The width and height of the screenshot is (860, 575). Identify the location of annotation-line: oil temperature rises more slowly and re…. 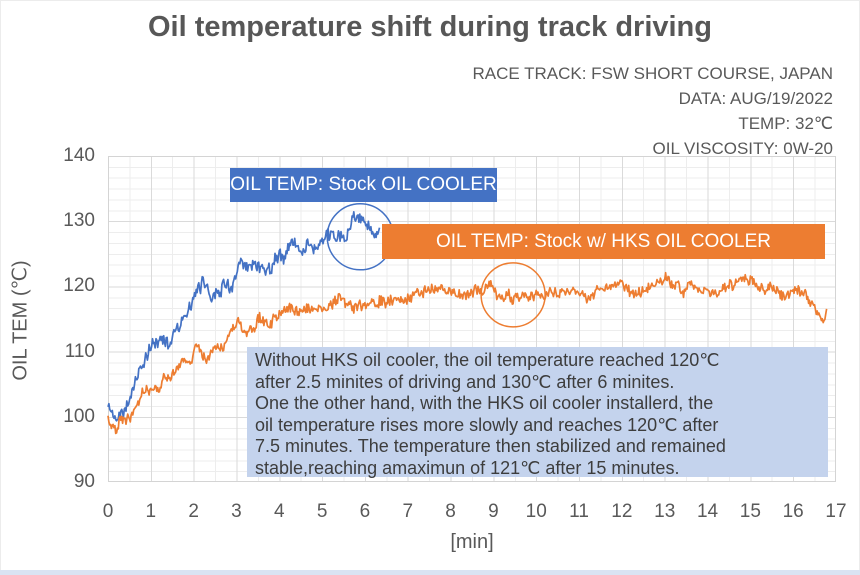
(487, 424).